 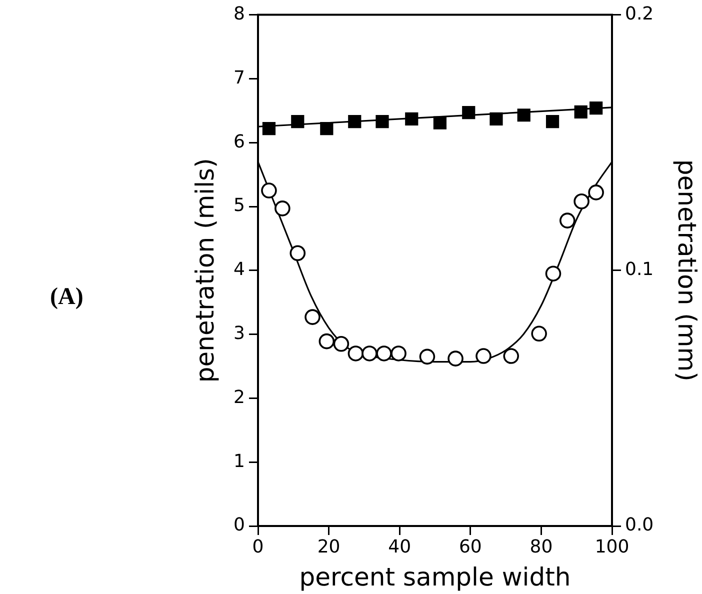 What do you see at coordinates (239, 13) in the screenshot?
I see `y-tick-label: 8` at bounding box center [239, 13].